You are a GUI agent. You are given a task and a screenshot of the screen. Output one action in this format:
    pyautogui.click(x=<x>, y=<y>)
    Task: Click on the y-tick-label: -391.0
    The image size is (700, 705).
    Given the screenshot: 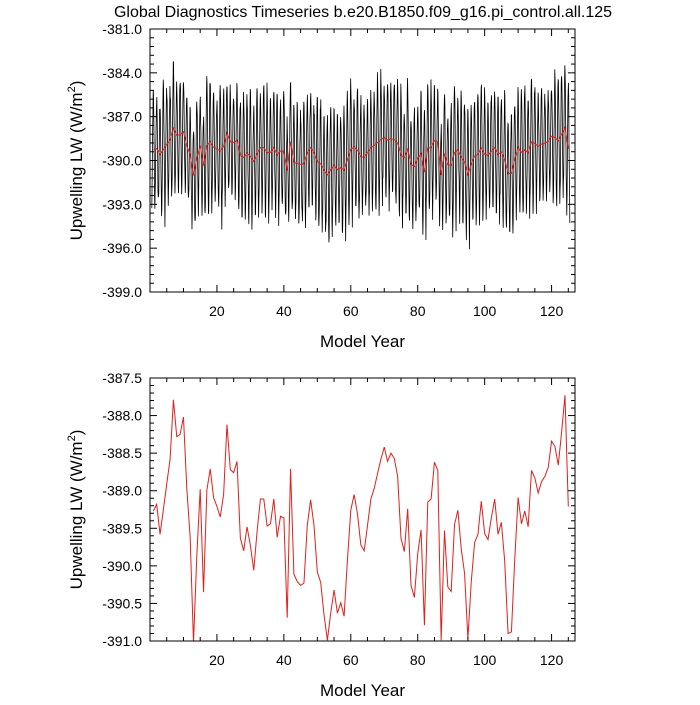 What is the action you would take?
    pyautogui.click(x=122, y=641)
    